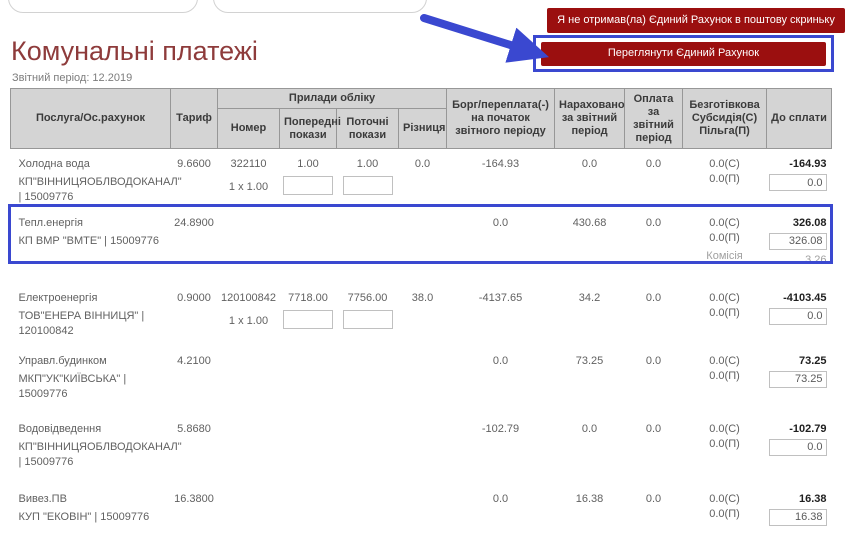 The width and height of the screenshot is (850, 554). I want to click on cell-to-pay: 73.25, so click(799, 377).